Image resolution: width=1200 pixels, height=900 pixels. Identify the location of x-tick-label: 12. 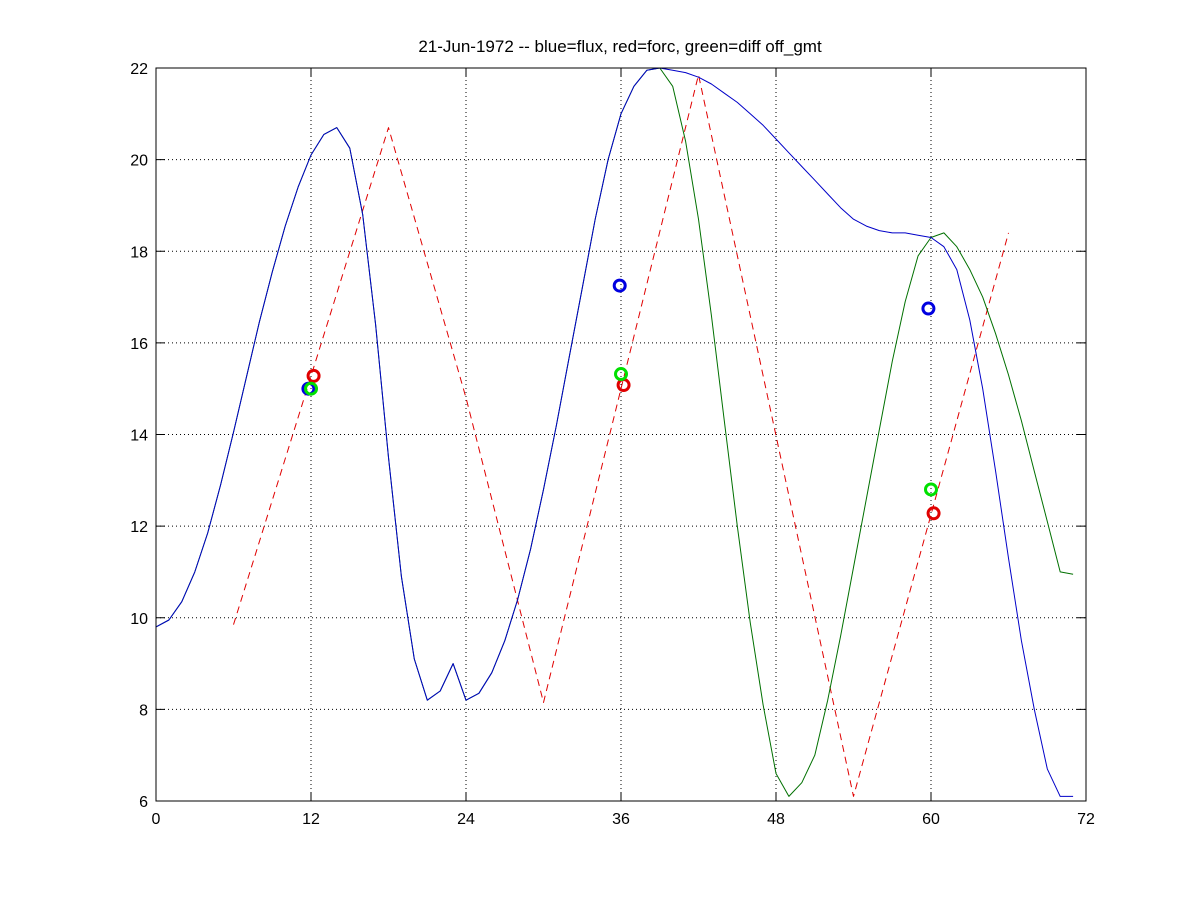
(311, 819).